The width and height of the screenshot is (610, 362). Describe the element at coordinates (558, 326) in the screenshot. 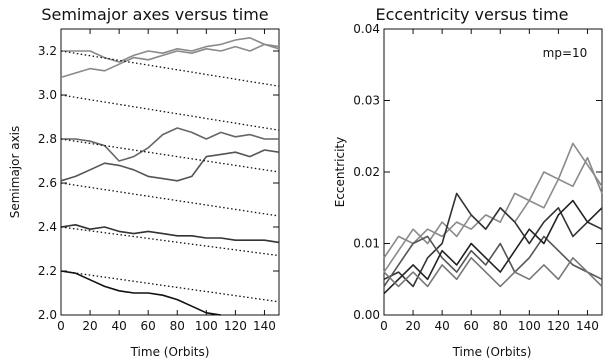

I see `eccentricity-x-tick-label: 120` at that location.